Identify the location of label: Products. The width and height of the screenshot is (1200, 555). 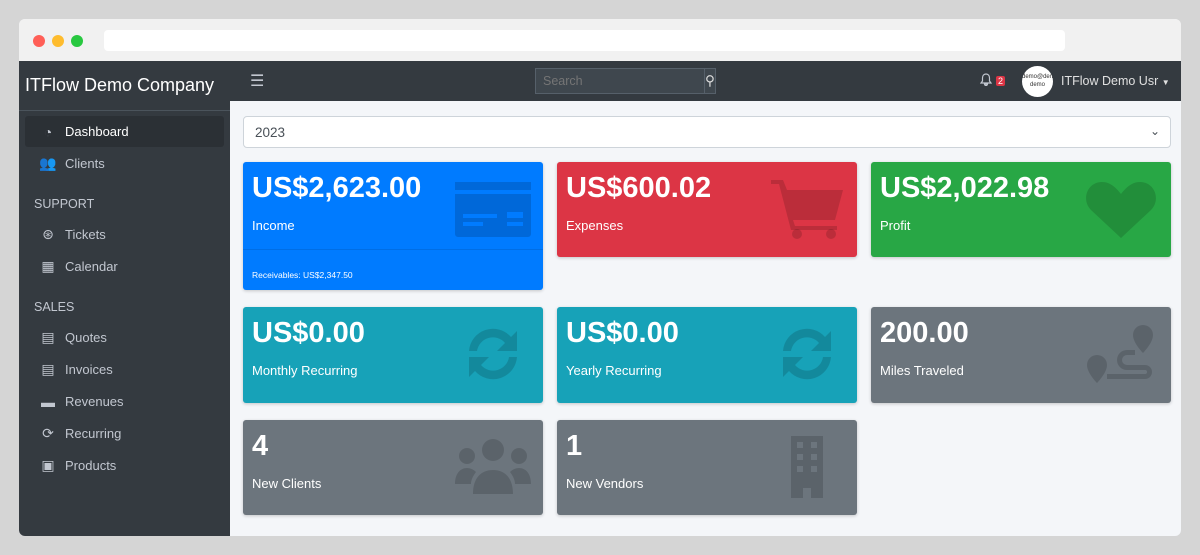
(91, 465).